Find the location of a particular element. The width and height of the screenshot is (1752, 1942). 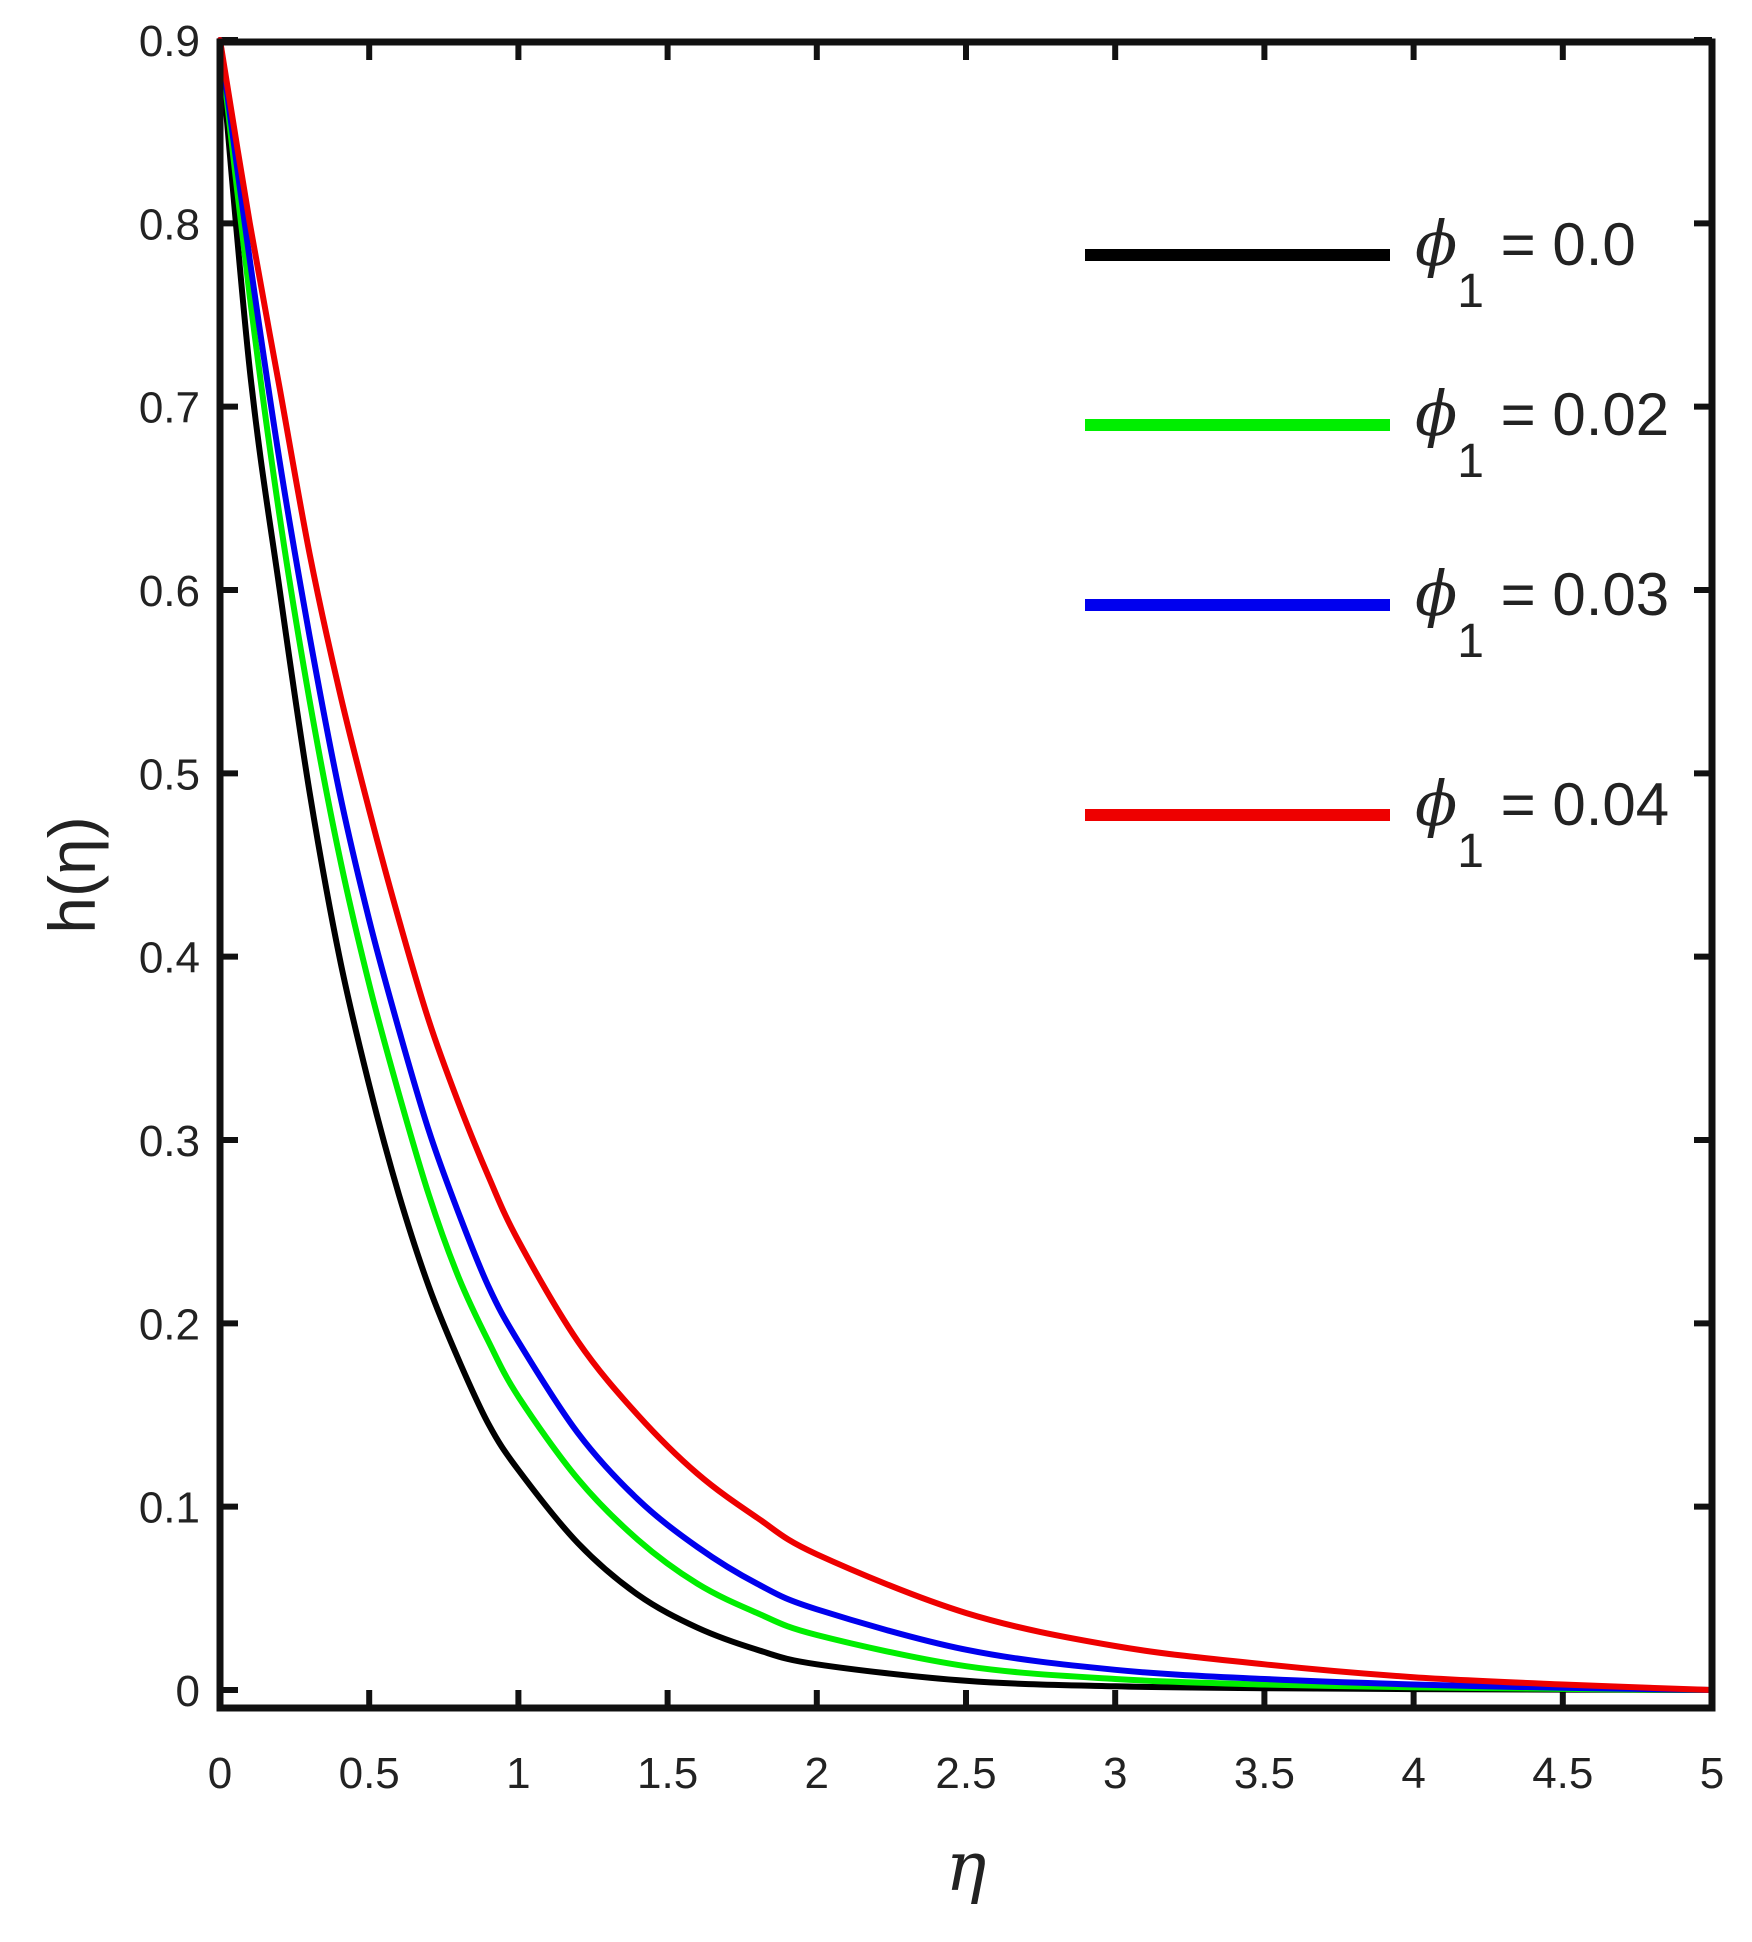

x-tick-label: 2 is located at coordinates (817, 1773).